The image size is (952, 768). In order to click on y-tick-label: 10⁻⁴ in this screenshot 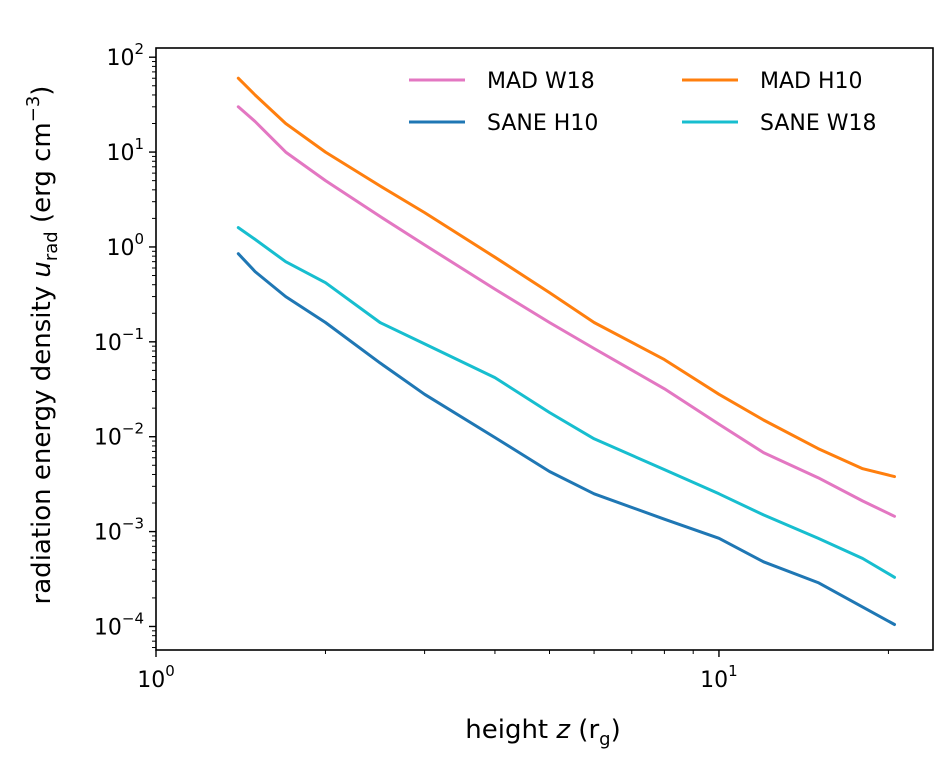, I will do `click(119, 624)`.